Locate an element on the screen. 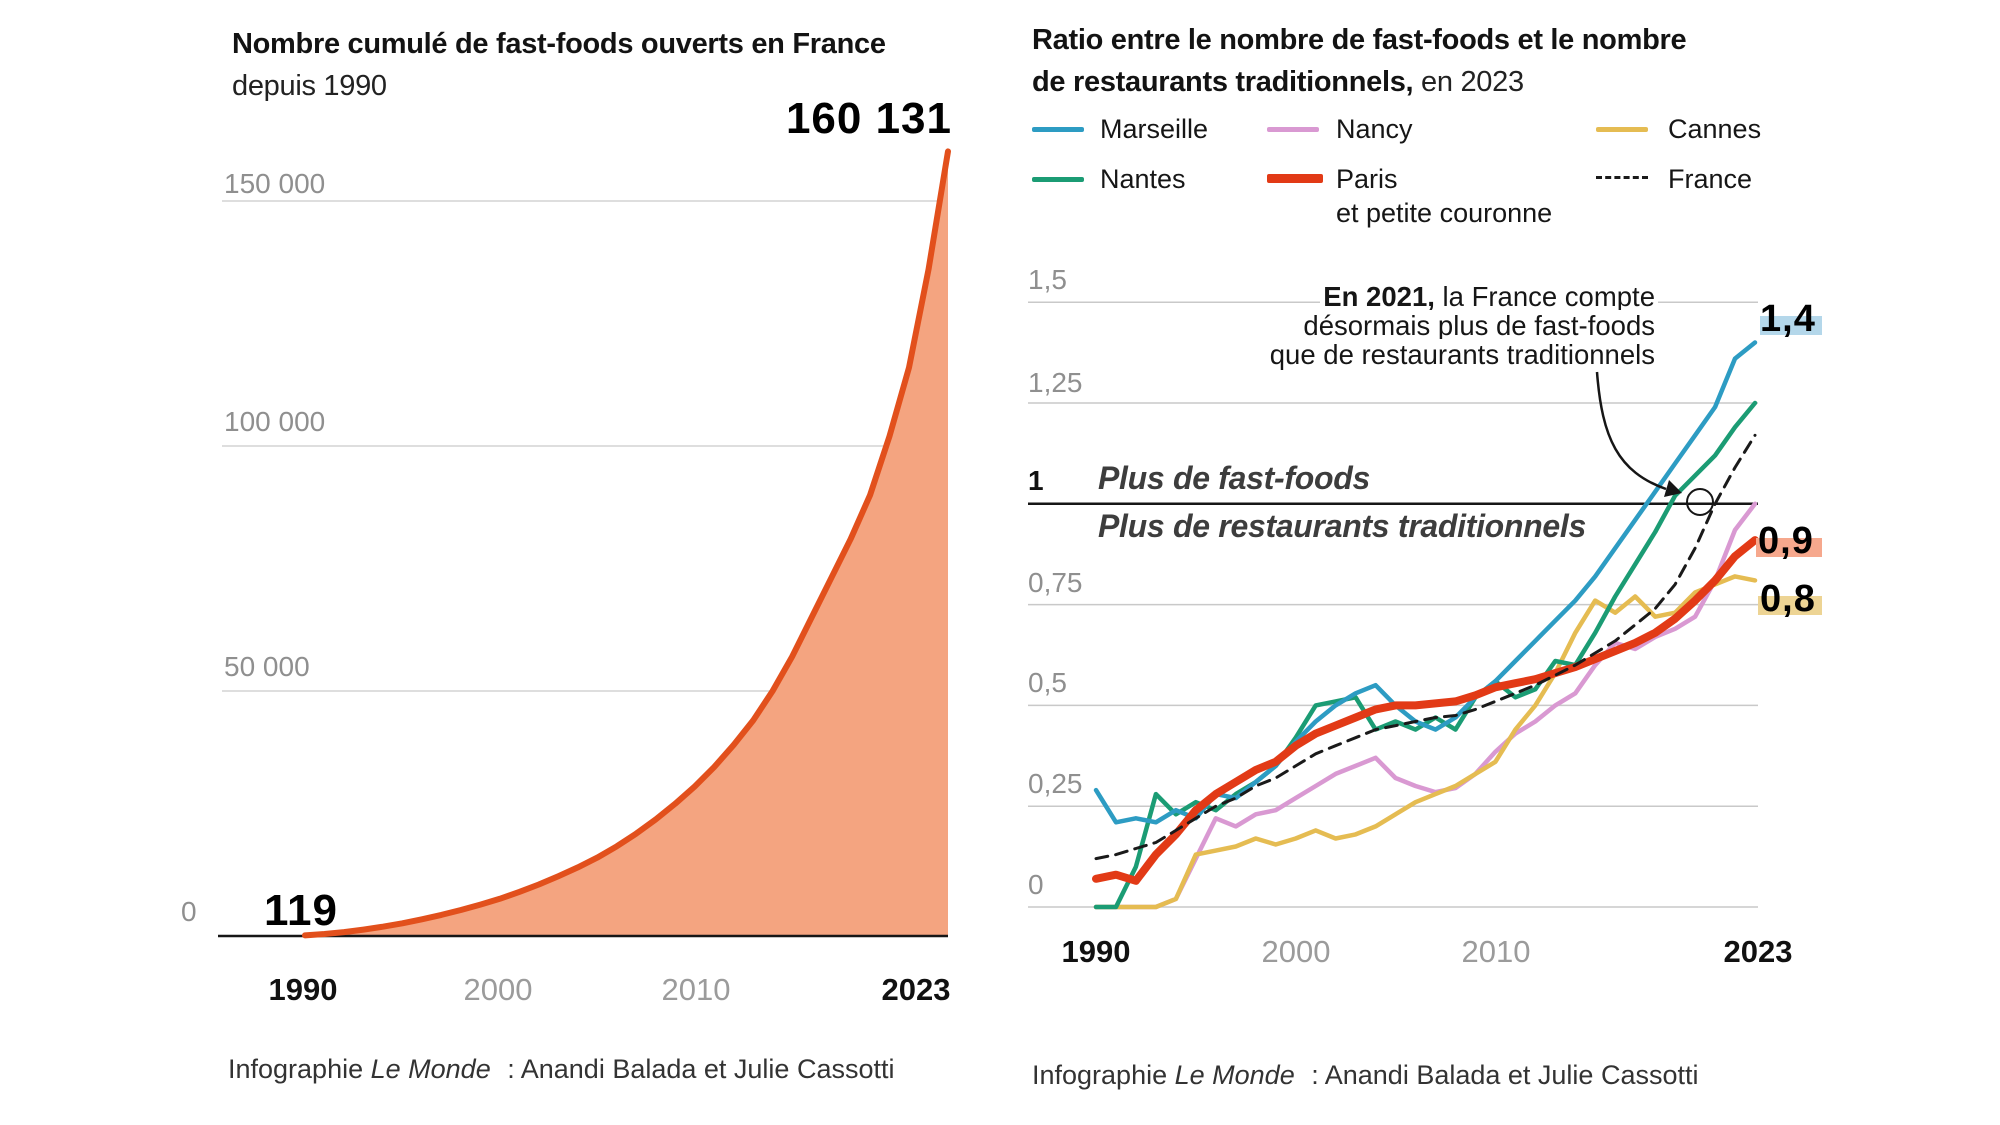  right-xtick-1990: 1990 is located at coordinates (1096, 951).